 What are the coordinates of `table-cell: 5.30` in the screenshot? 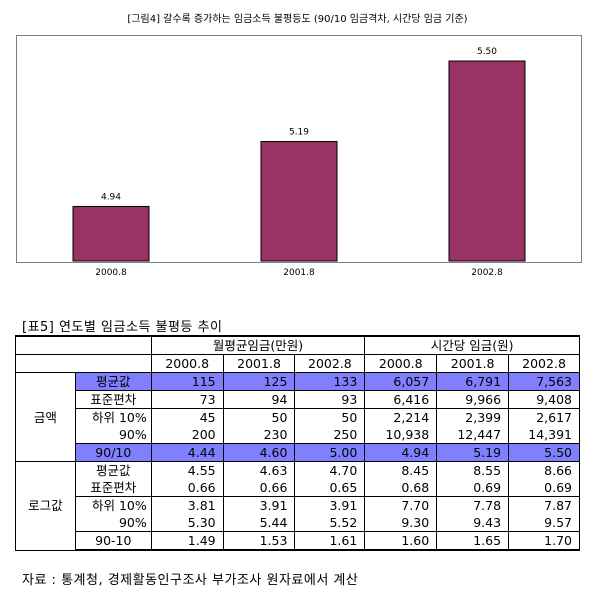 It's located at (187, 523).